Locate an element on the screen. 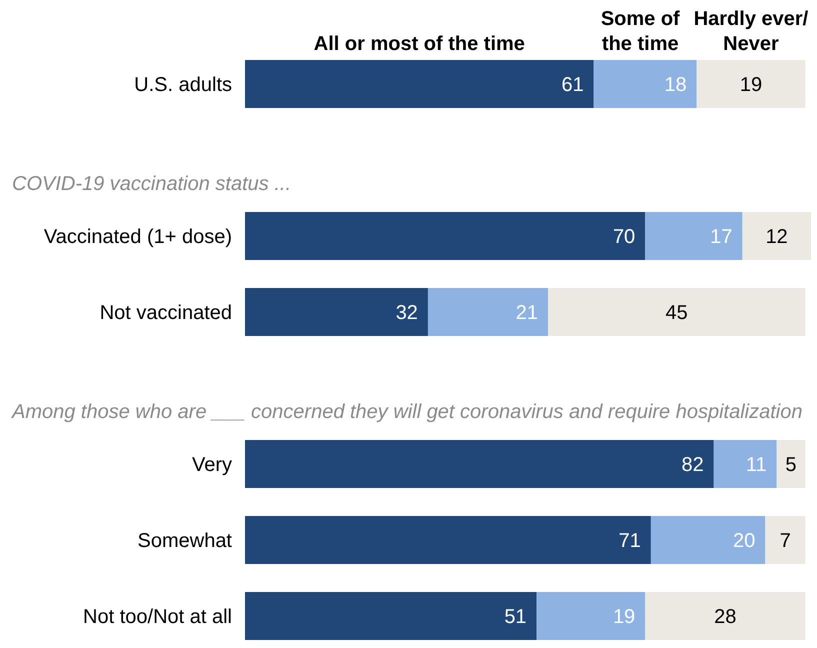 The width and height of the screenshot is (817, 648). data-label: 51 is located at coordinates (515, 617).